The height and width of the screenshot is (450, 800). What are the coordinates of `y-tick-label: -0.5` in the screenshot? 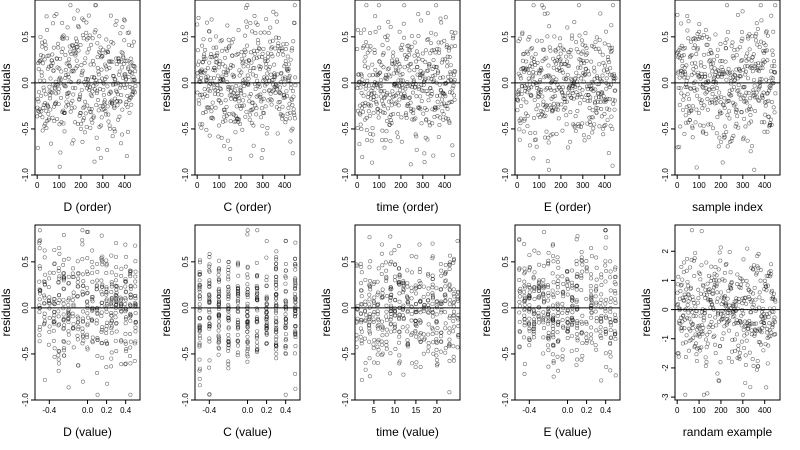 It's located at (505, 129).